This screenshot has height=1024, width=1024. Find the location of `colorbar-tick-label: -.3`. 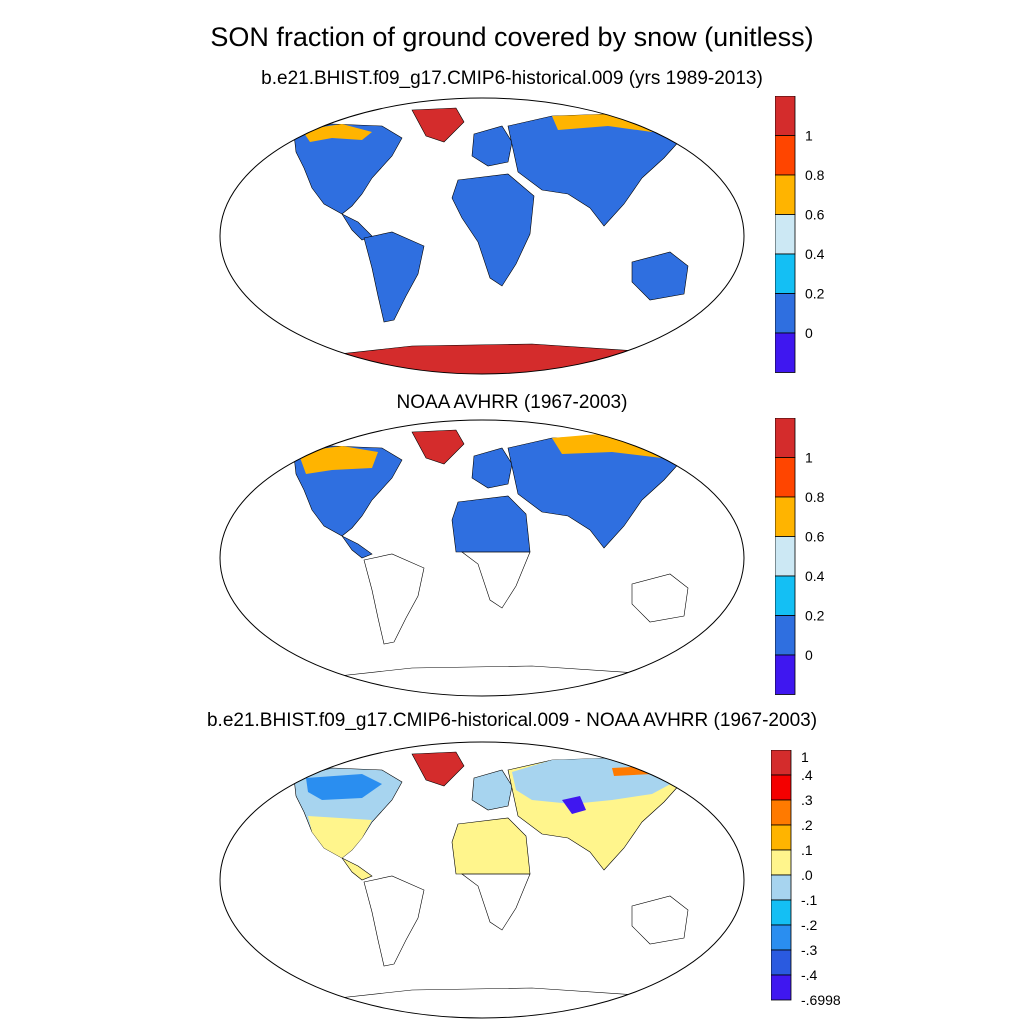

colorbar-tick-label: -.3 is located at coordinates (809, 950).